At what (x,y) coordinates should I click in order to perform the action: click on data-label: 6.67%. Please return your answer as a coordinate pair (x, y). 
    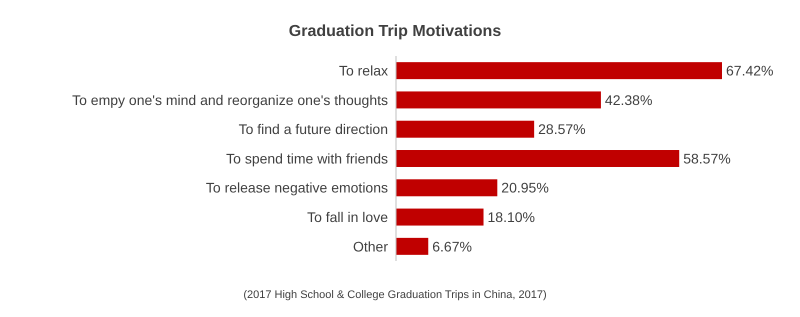
    Looking at the image, I should click on (452, 246).